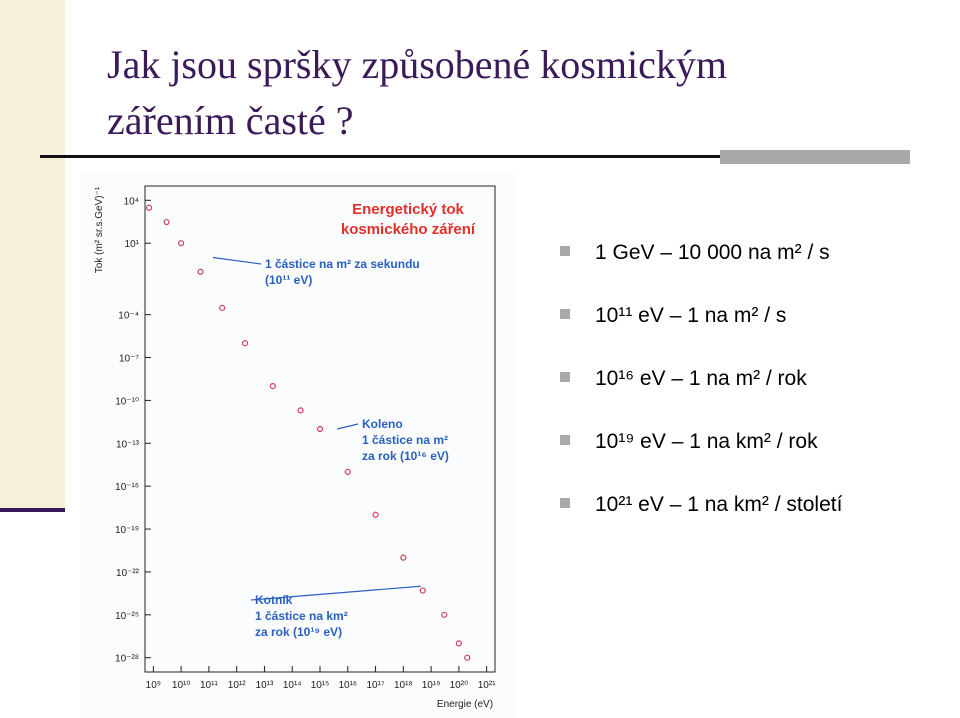  I want to click on annotation-text: (10¹¹ eV), so click(288, 280).